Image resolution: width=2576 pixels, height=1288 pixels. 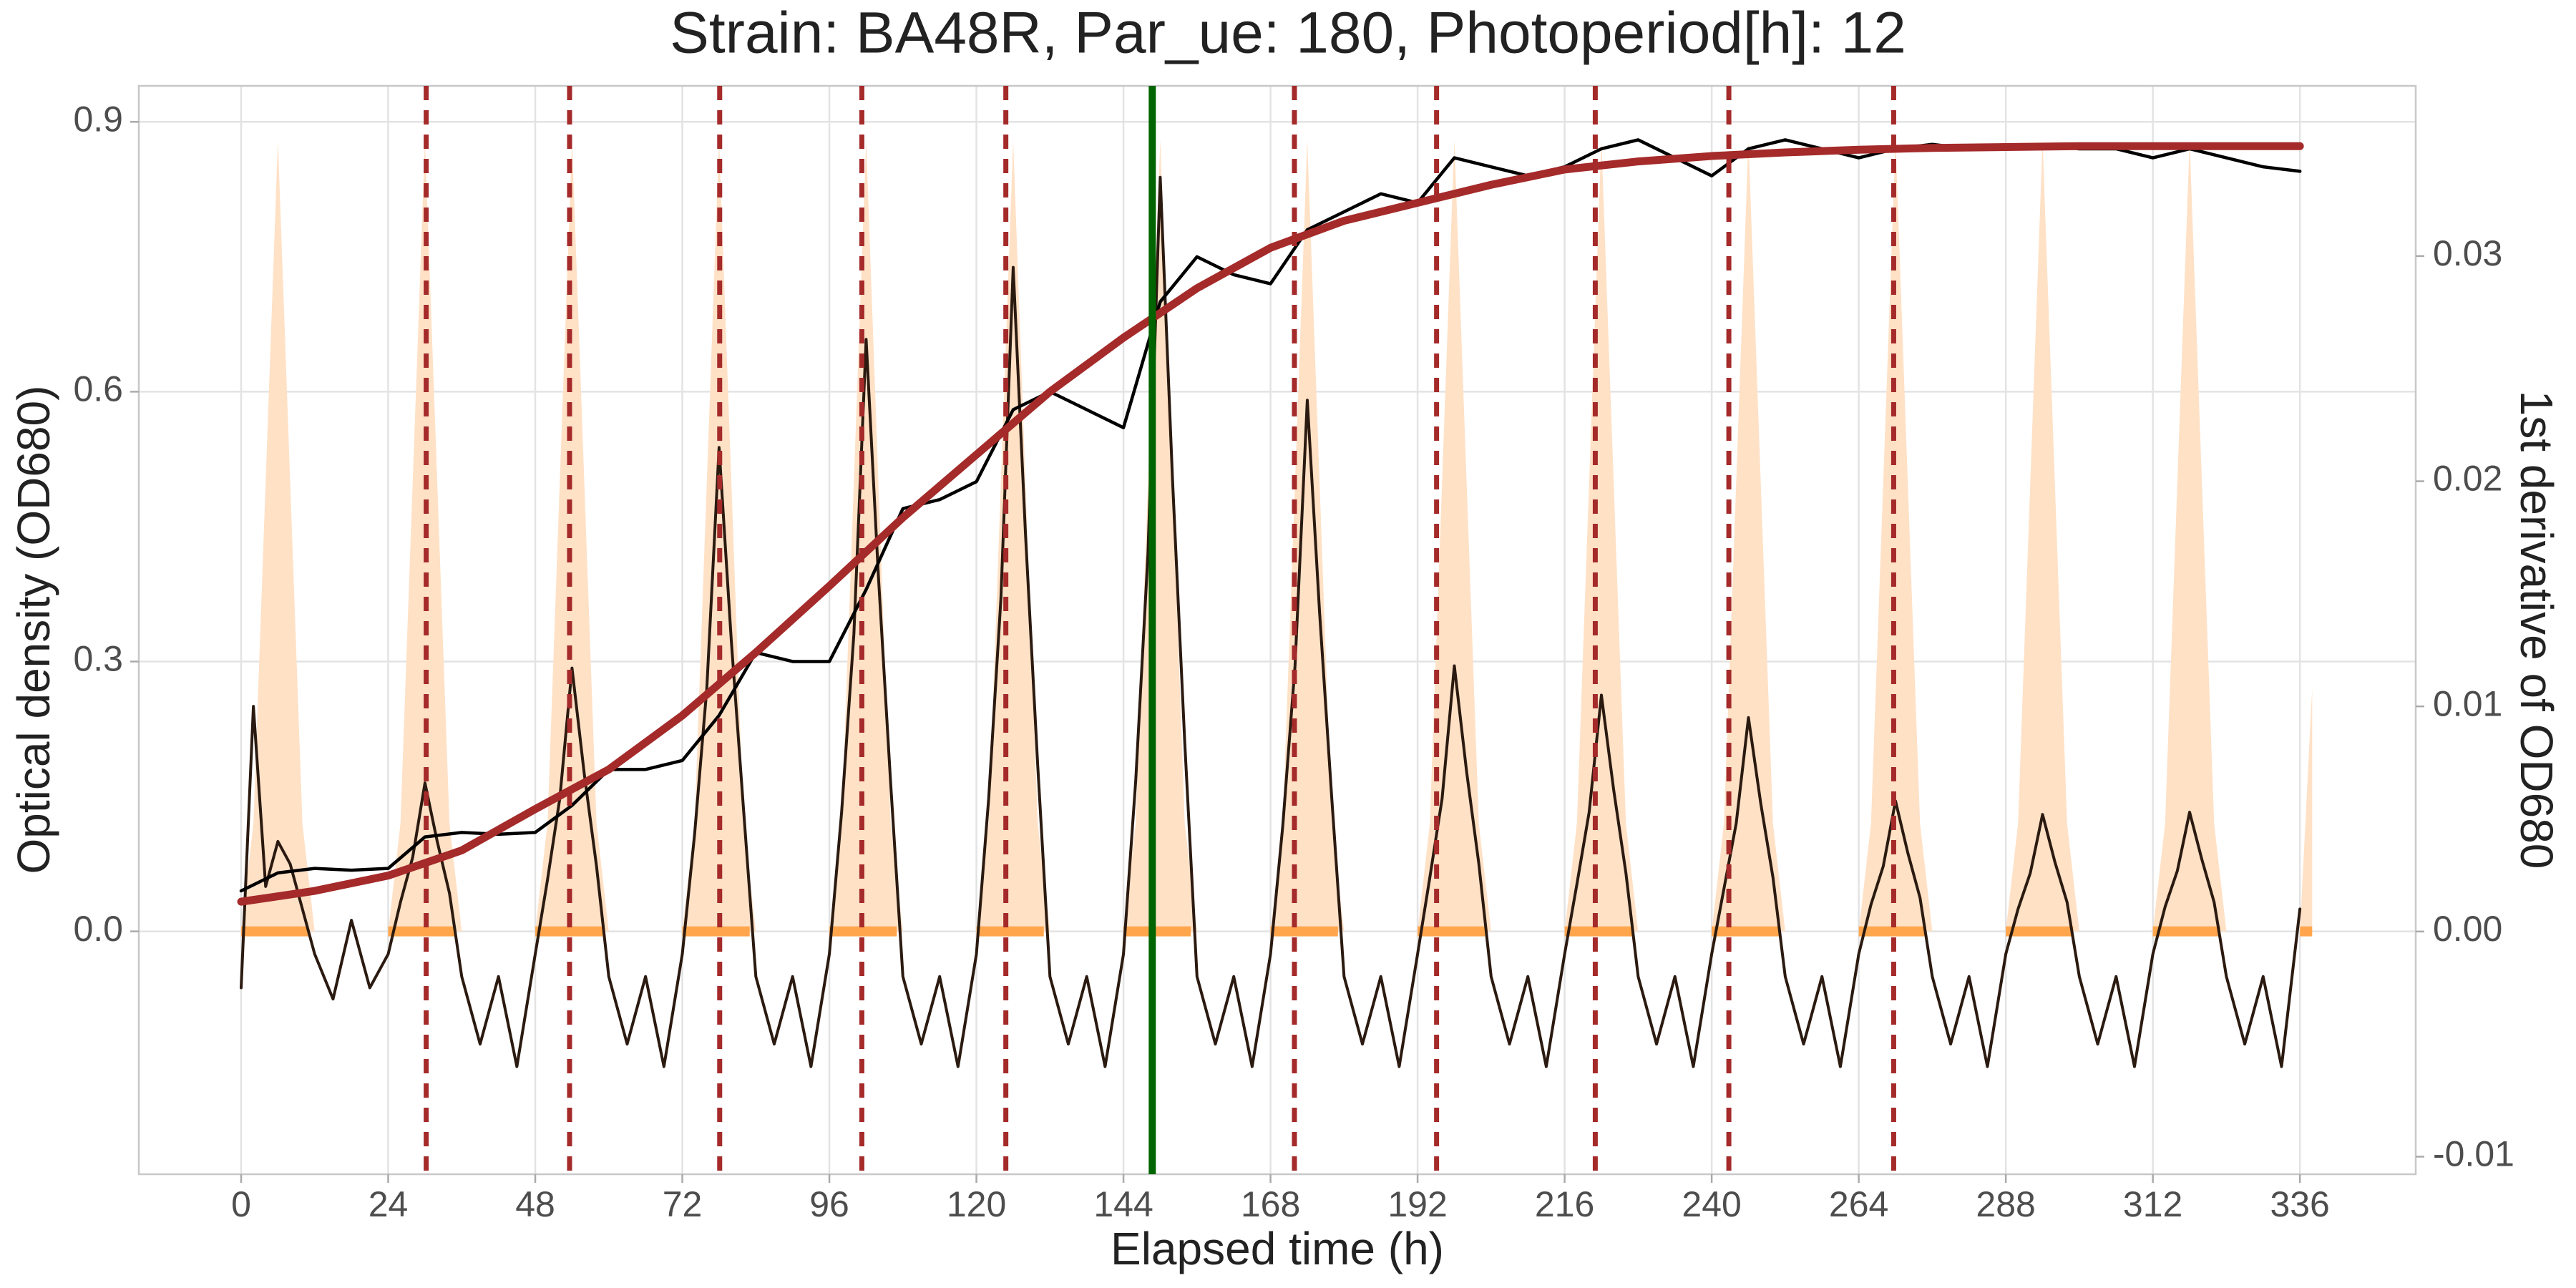 I want to click on y-tick-label: 0.3, so click(x=98, y=659).